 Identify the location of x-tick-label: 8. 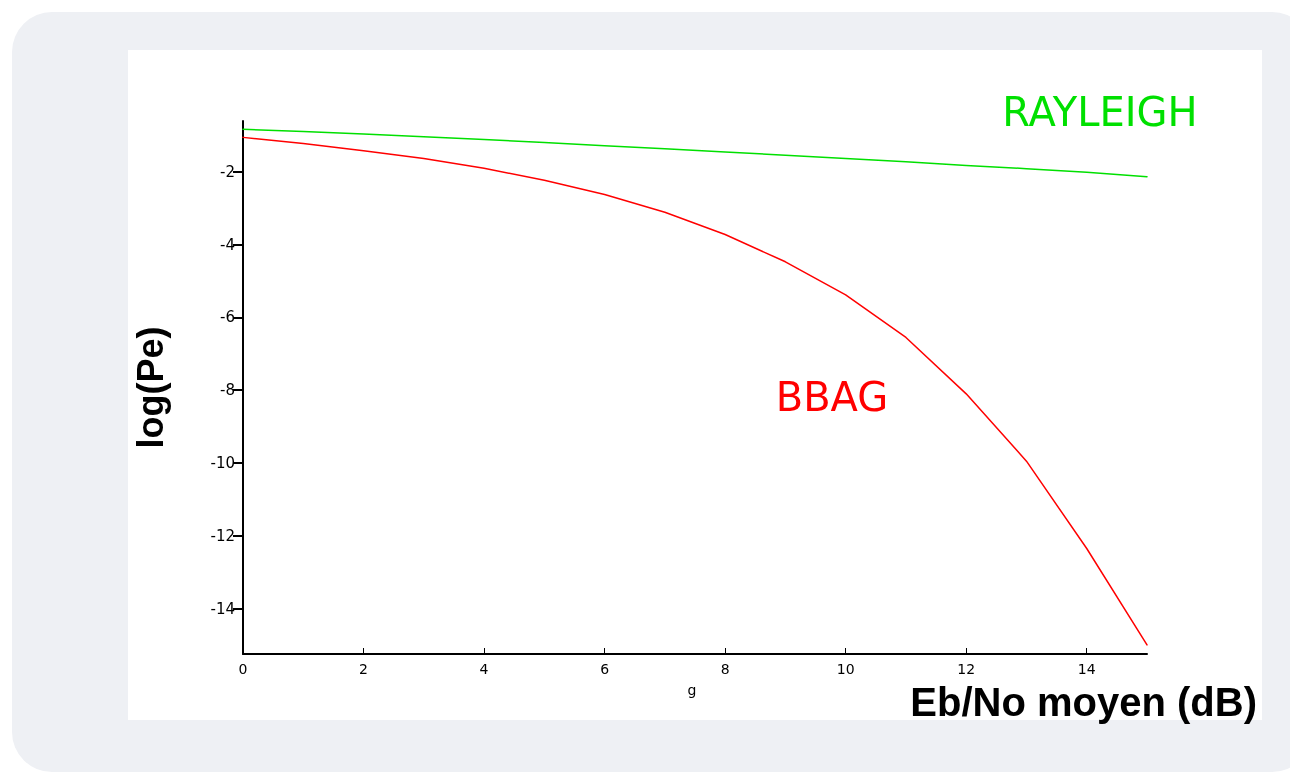
(725, 669).